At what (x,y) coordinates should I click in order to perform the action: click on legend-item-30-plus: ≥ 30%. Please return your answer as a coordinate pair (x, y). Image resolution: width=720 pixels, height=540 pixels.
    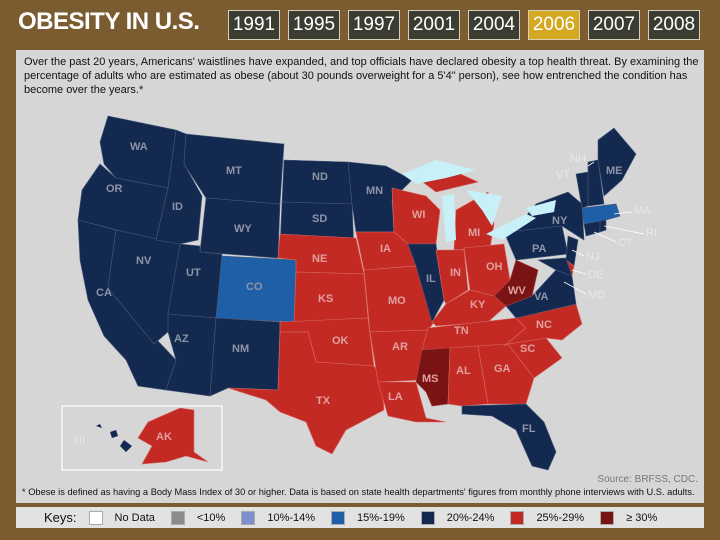
    Looking at the image, I should click on (629, 517).